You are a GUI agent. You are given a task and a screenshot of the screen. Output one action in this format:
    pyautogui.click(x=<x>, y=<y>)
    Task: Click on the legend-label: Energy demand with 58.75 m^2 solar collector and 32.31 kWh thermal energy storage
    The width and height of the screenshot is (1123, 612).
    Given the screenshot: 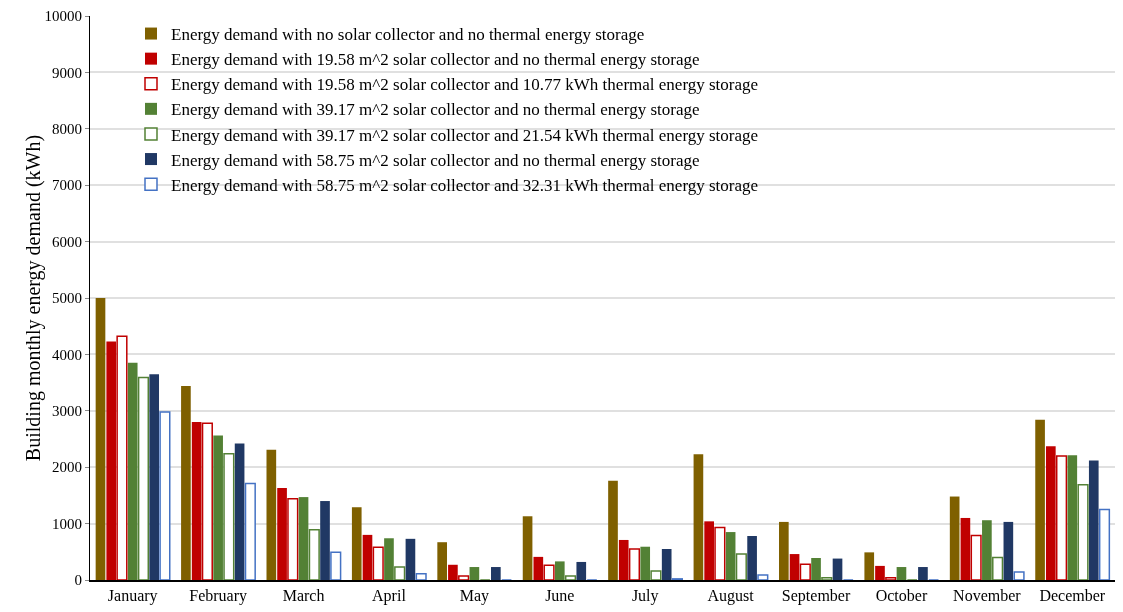 What is the action you would take?
    pyautogui.click(x=465, y=185)
    